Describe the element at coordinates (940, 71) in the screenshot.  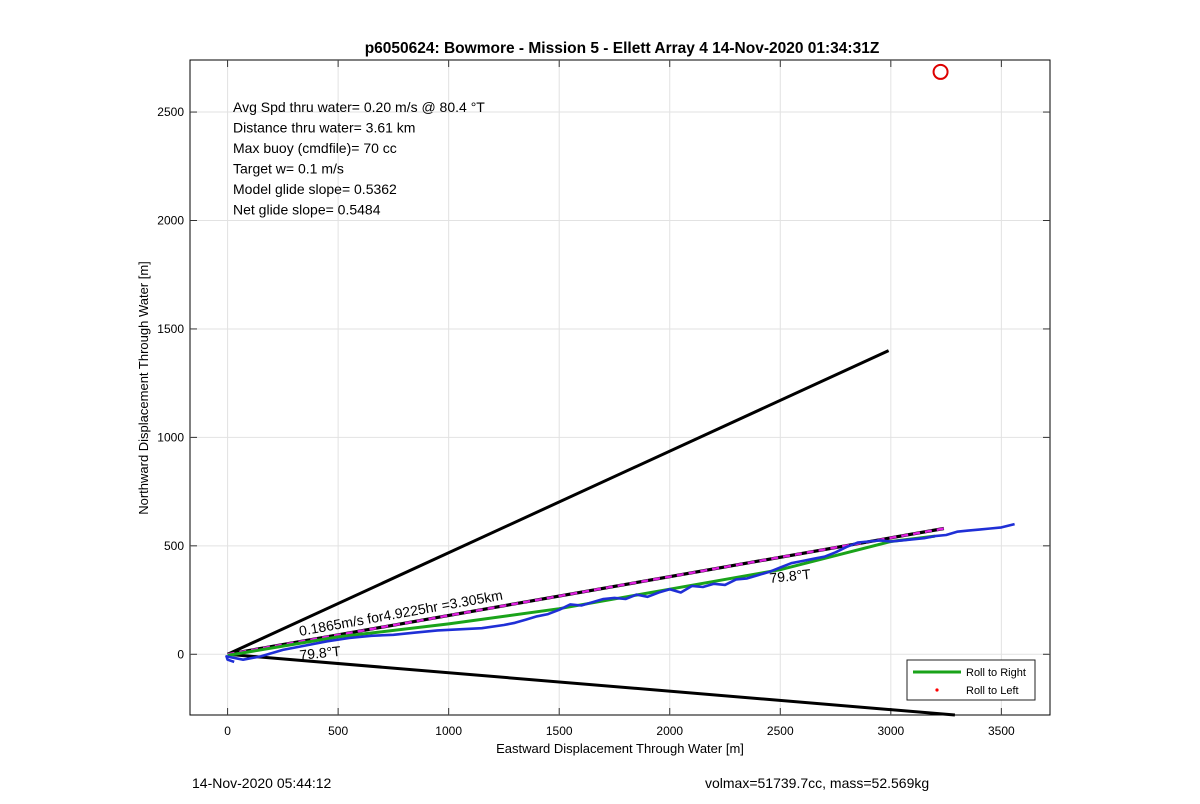
I see `position-marker-circle` at that location.